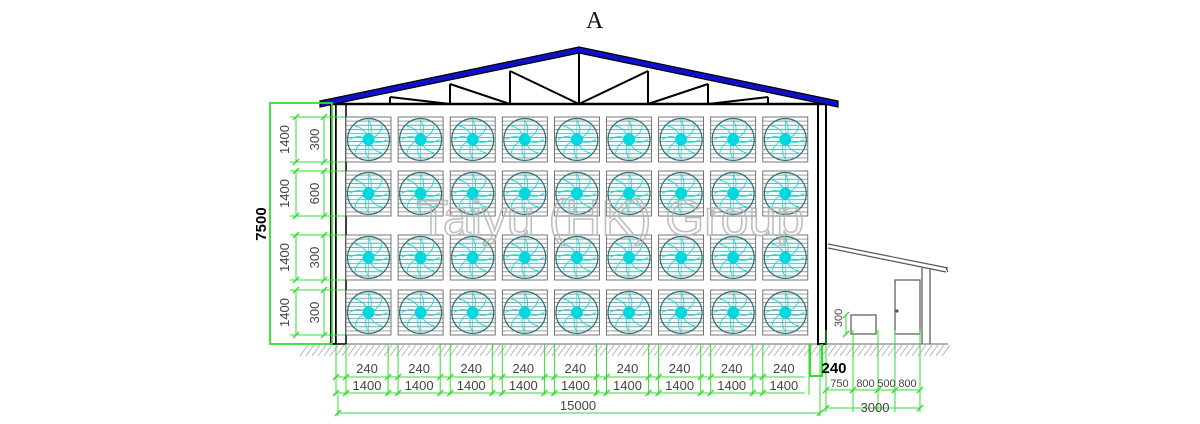  I want to click on overall-height-label: 7500, so click(261, 223).